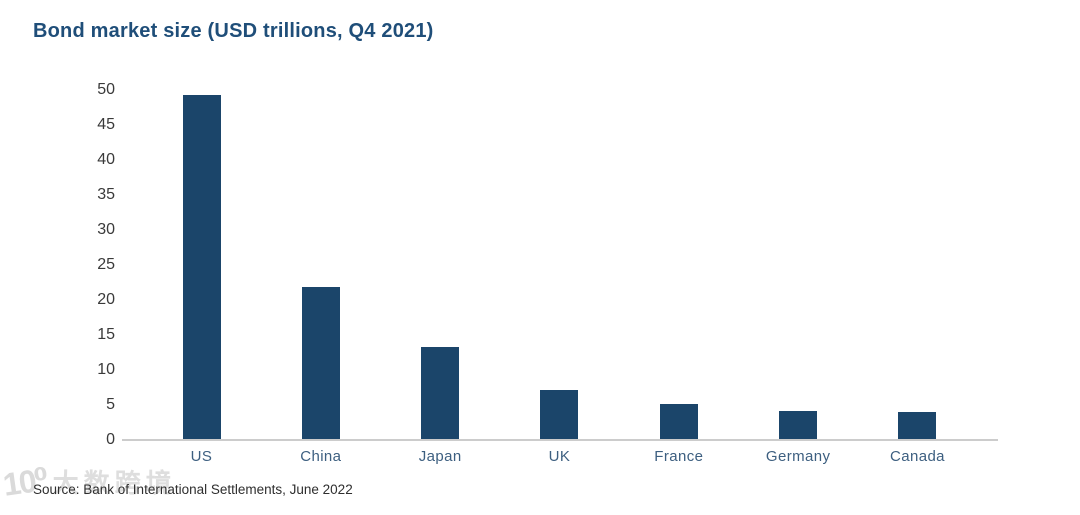 This screenshot has height=515, width=1080. What do you see at coordinates (917, 456) in the screenshot?
I see `x-axis-label-canada: Canada` at bounding box center [917, 456].